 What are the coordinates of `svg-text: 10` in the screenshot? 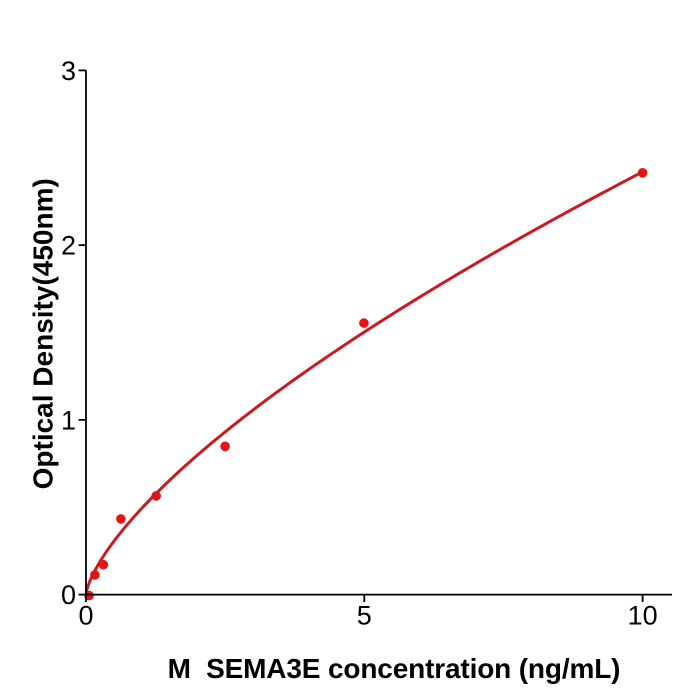 It's located at (643, 616).